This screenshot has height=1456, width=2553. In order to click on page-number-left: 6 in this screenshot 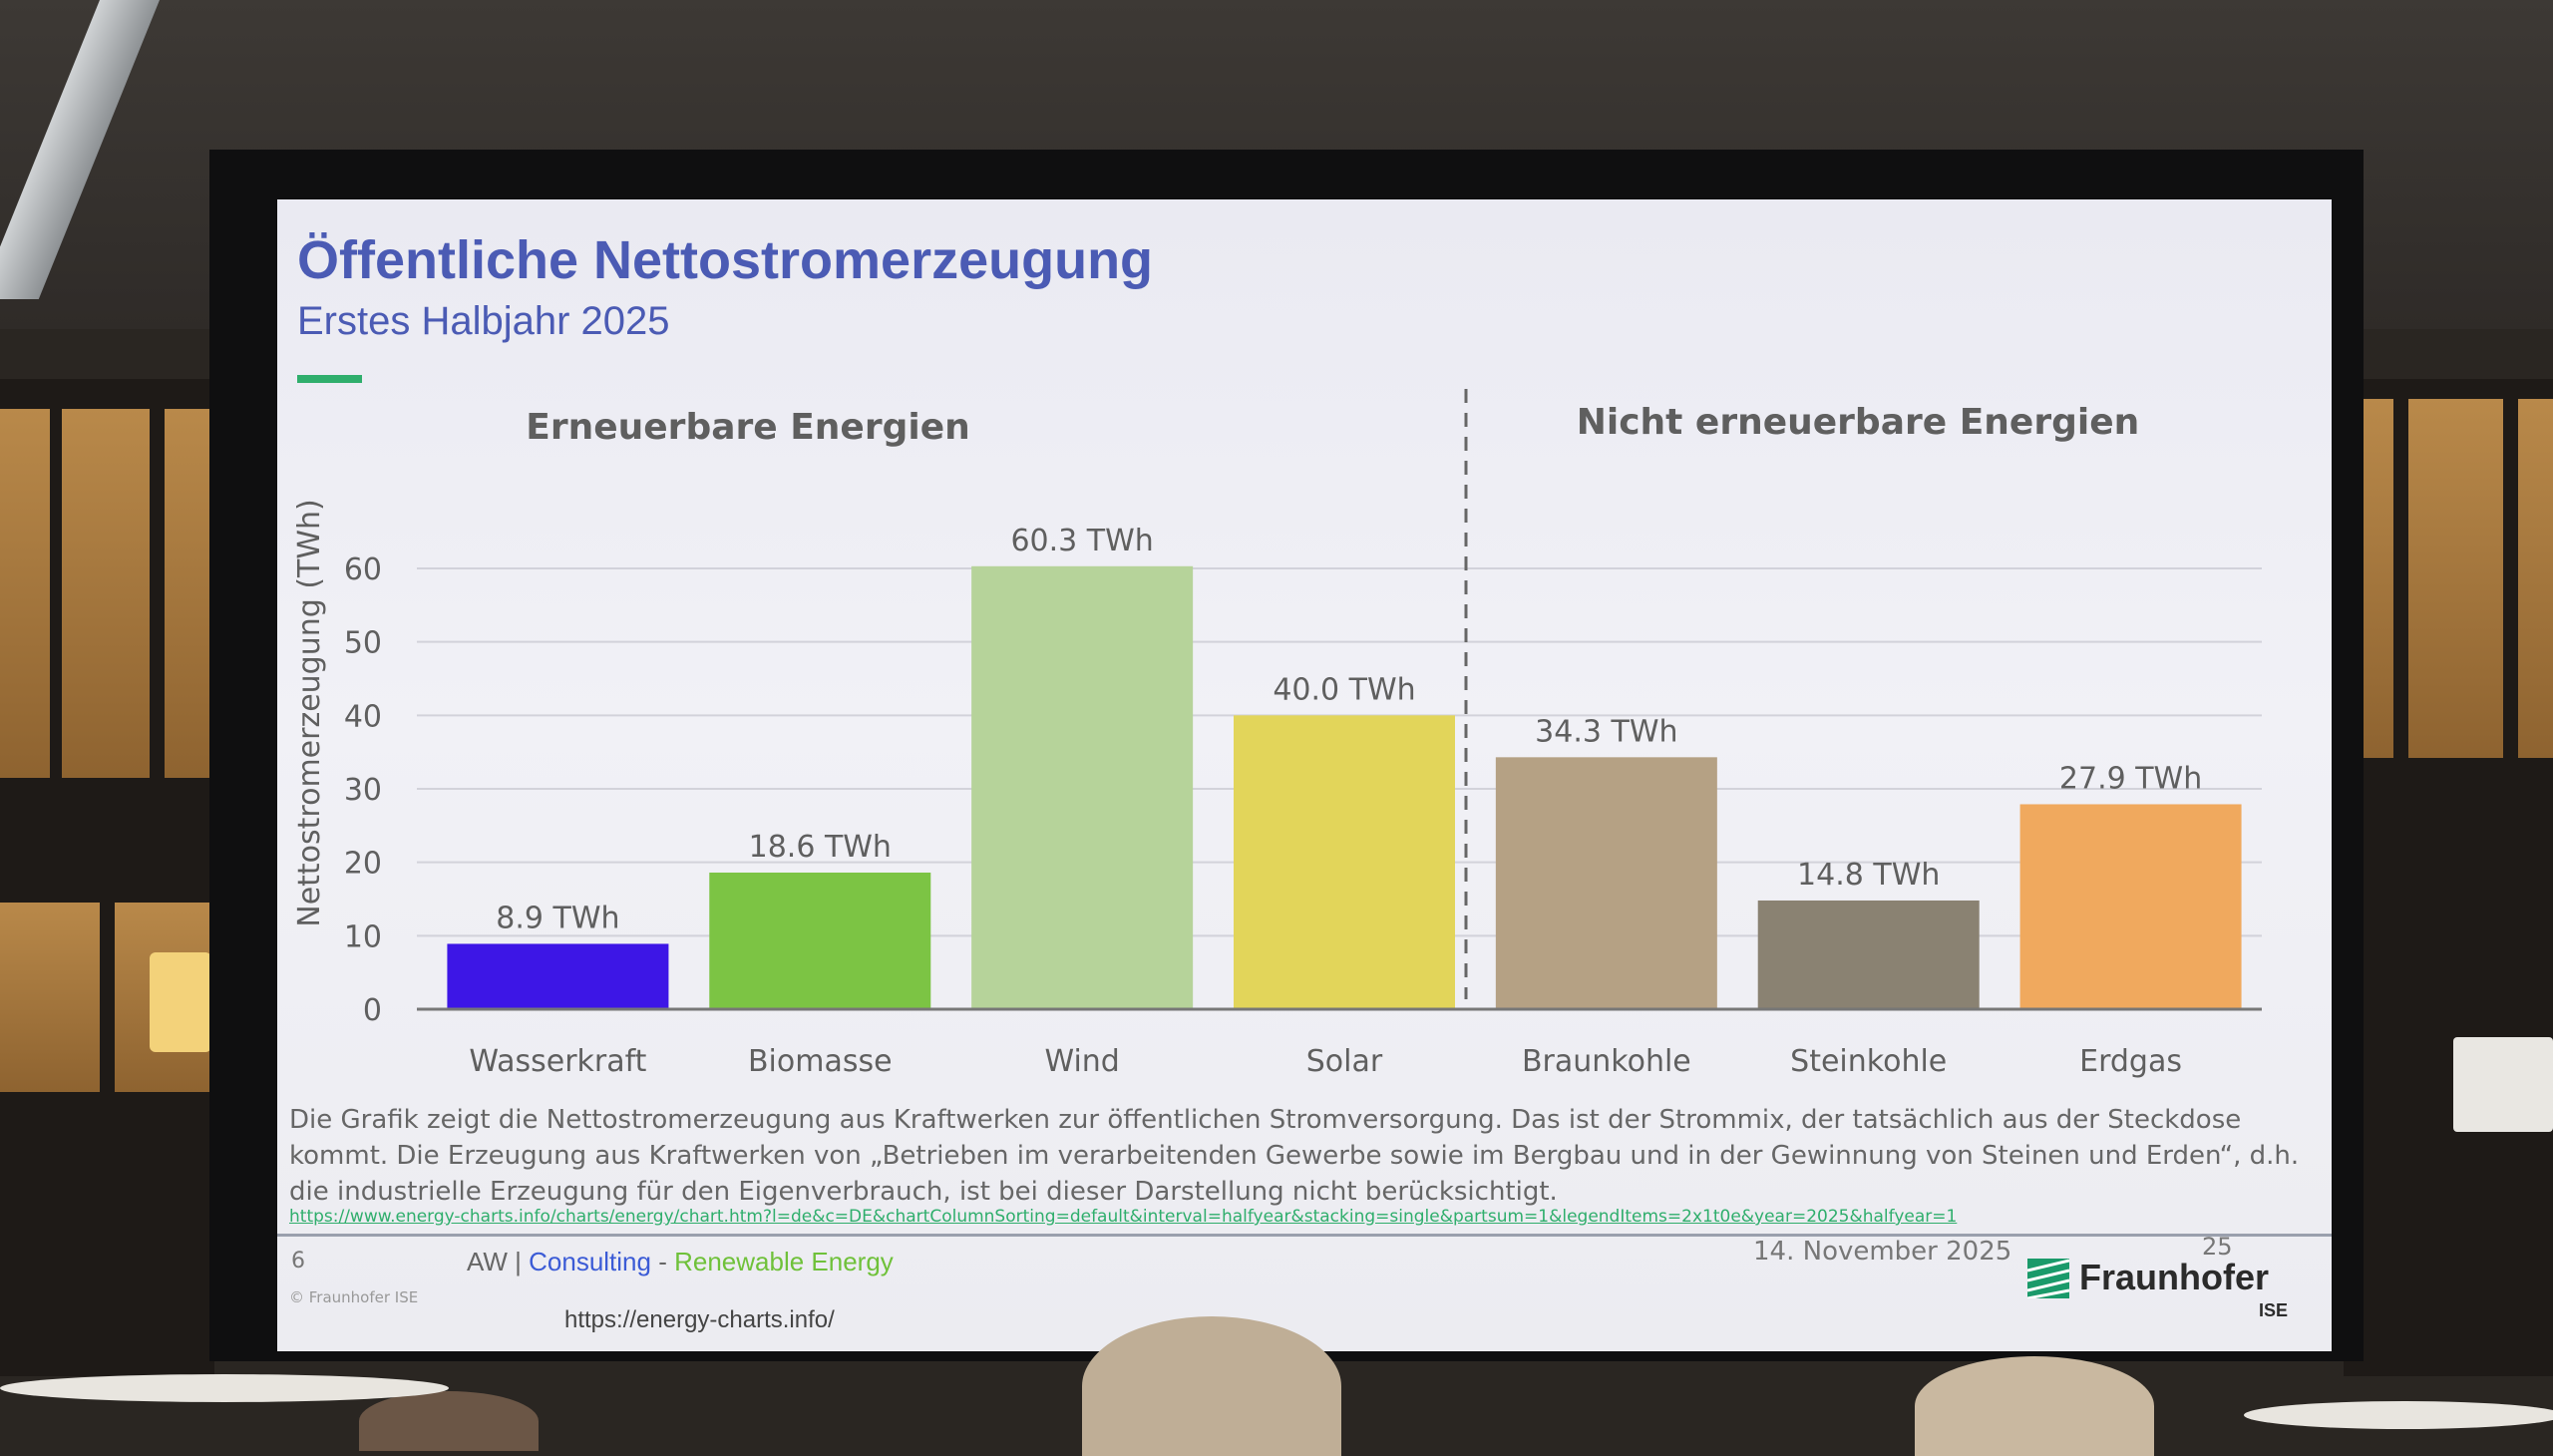, I will do `click(298, 1261)`.